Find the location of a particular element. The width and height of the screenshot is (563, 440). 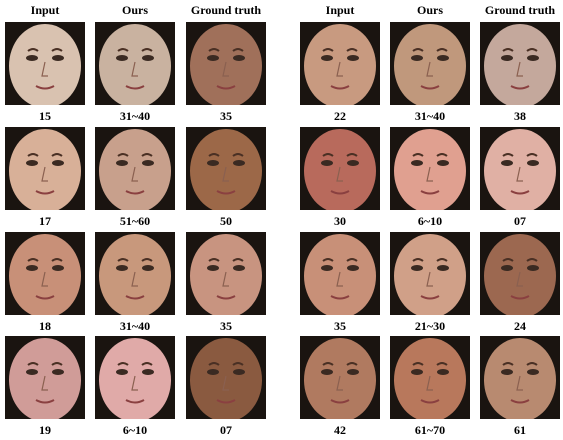

age-label: 38 is located at coordinates (520, 116).